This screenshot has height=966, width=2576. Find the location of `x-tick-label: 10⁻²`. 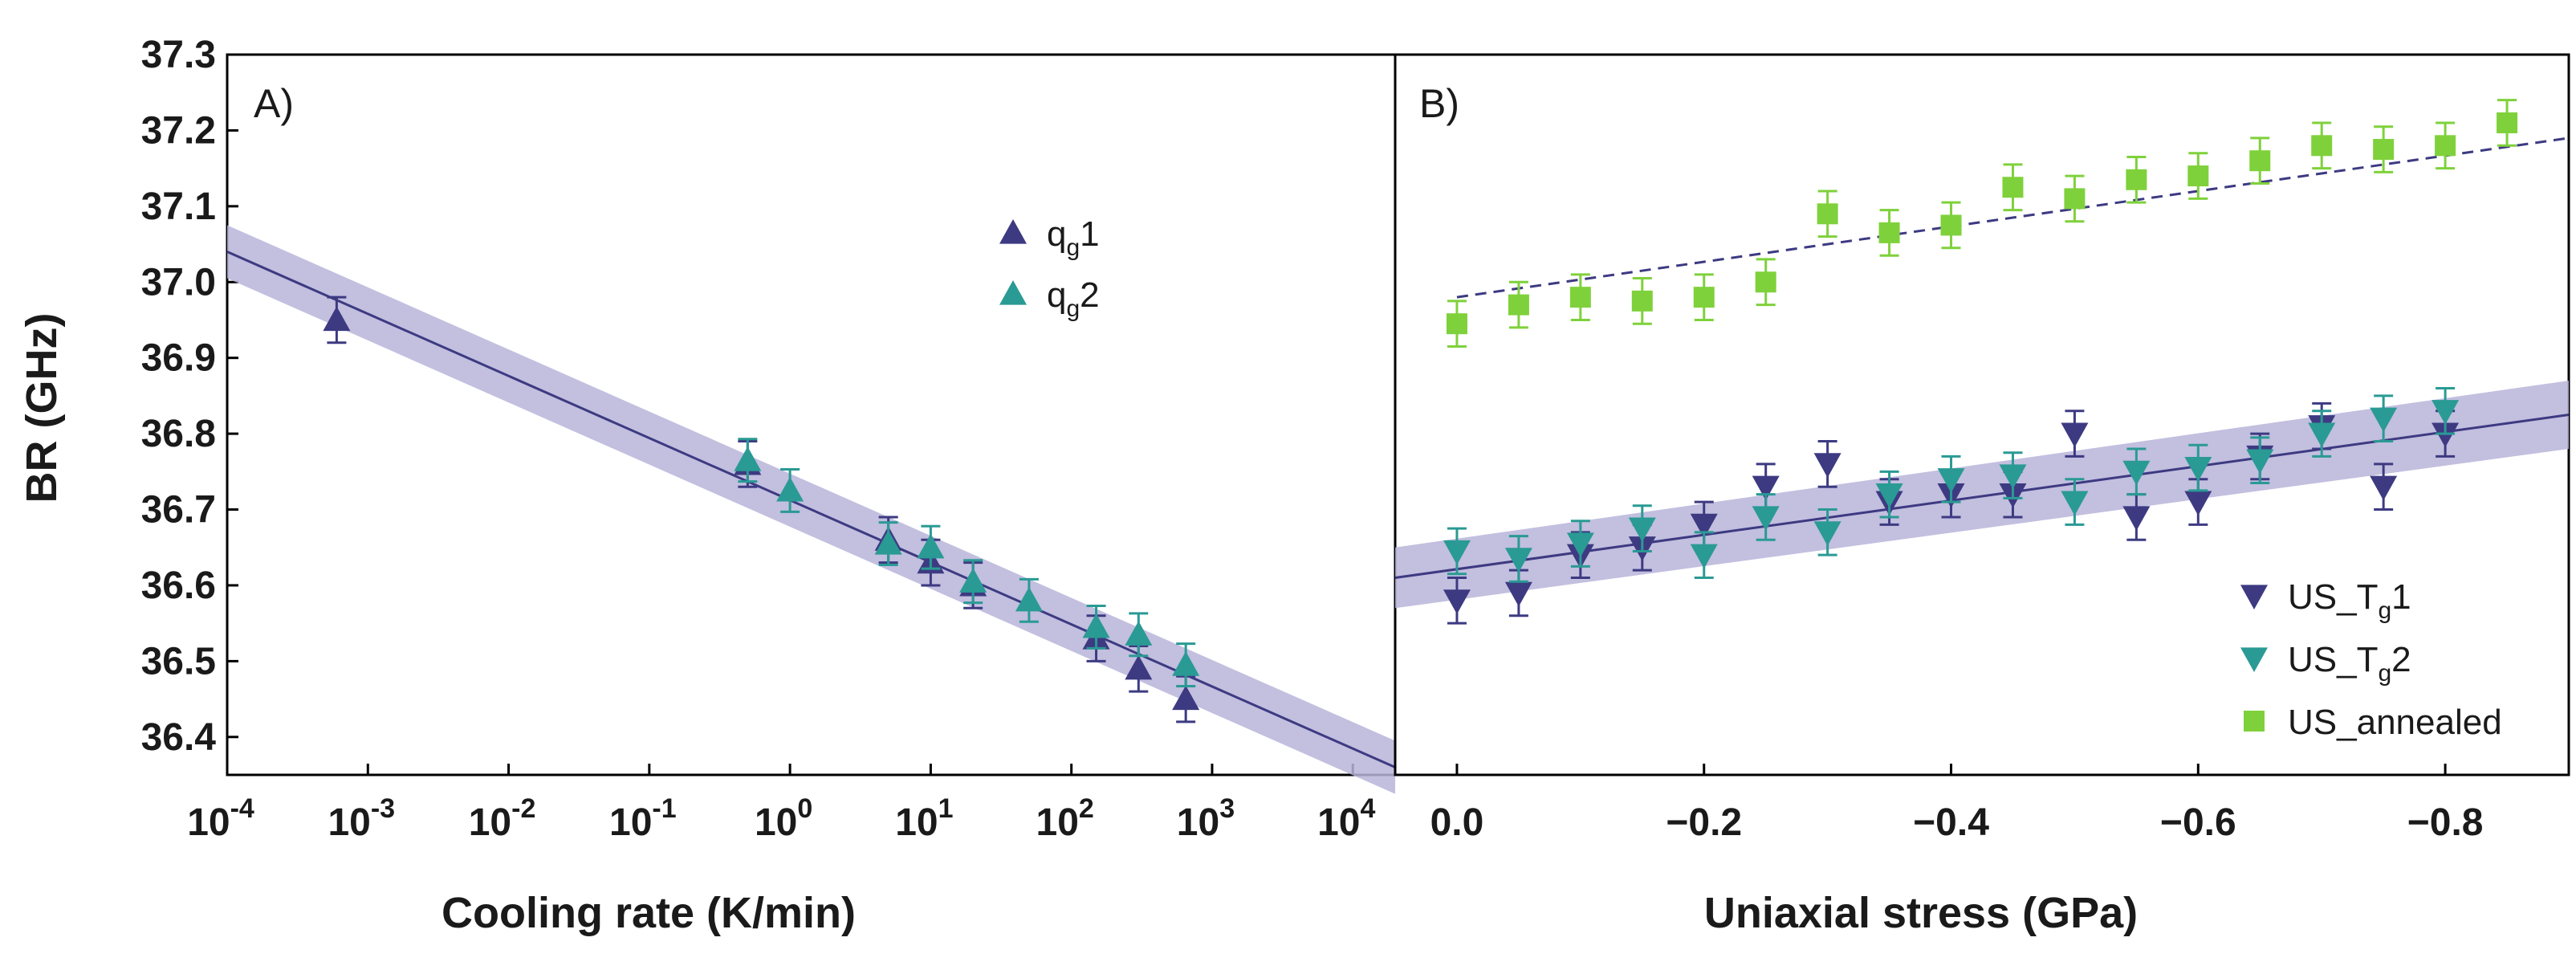

x-tick-label: 10⁻² is located at coordinates (503, 818).